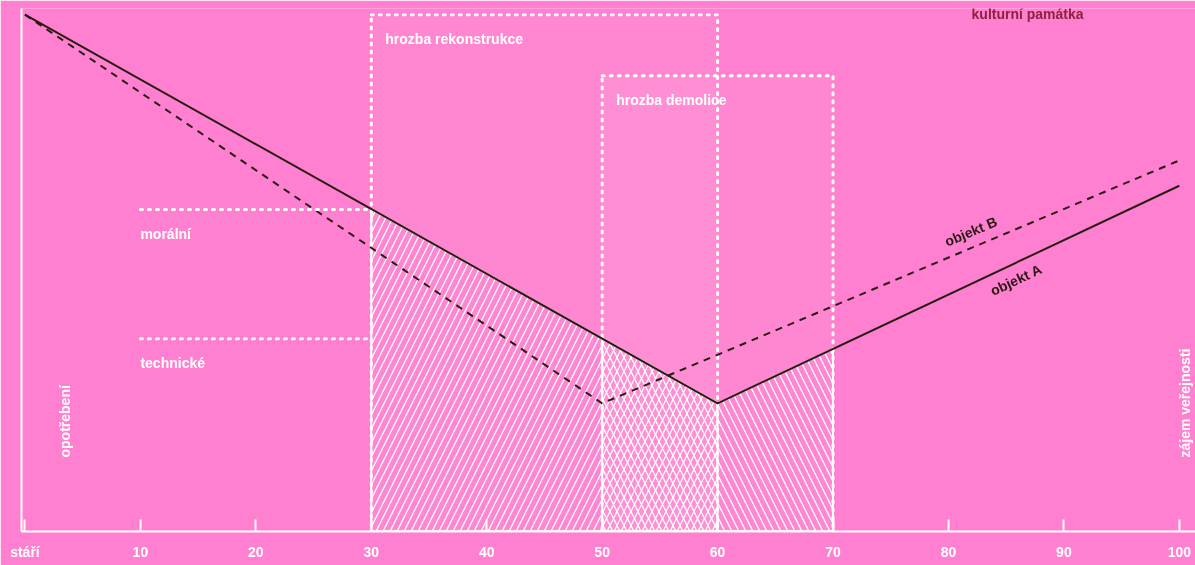 Image resolution: width=1195 pixels, height=565 pixels. Describe the element at coordinates (173, 362) in the screenshot. I see `ref-line-label: technické` at that location.